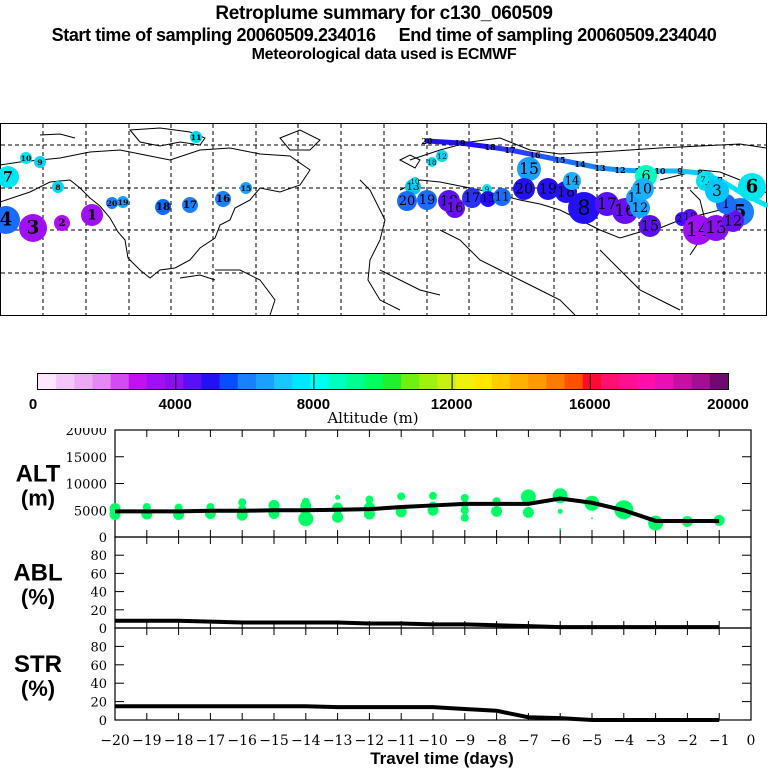  Describe the element at coordinates (190, 205) in the screenshot. I see `cluster-day-label: 17` at that location.